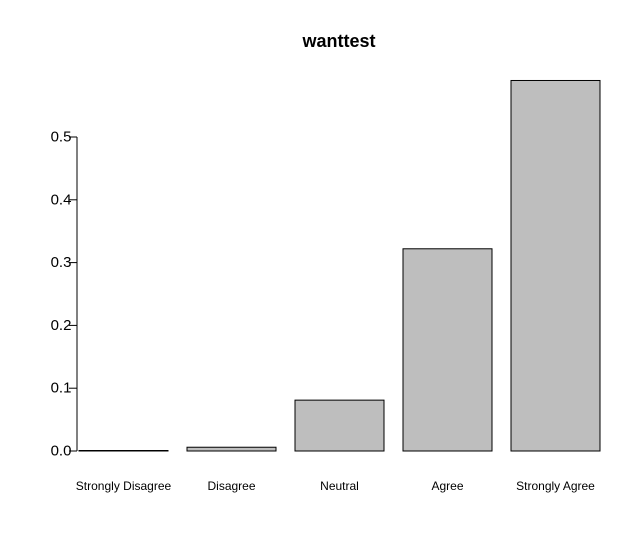  I want to click on x-tick-label: Neutral, so click(339, 486).